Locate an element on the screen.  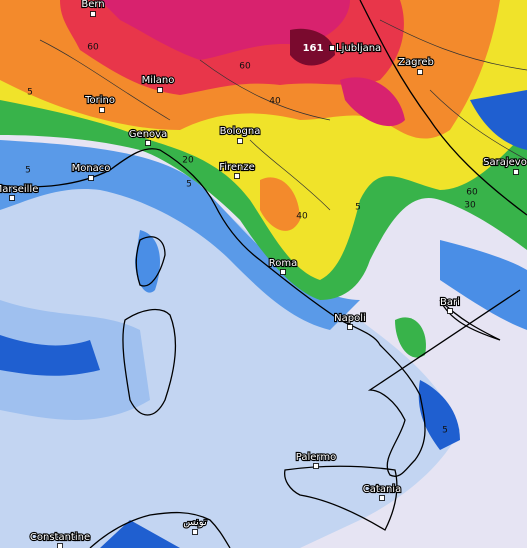
city-label: Constantine is located at coordinates (60, 537).